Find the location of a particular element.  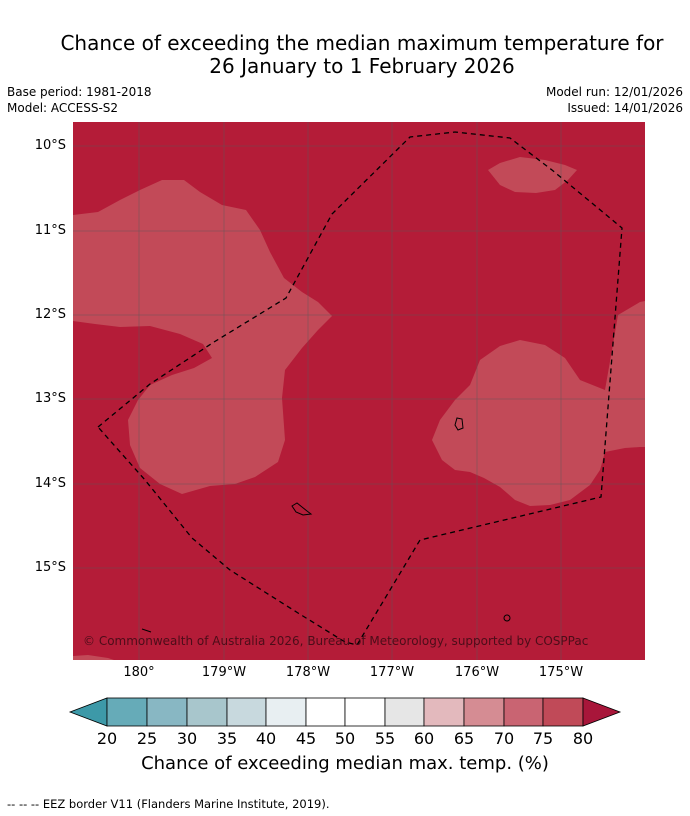

lon-label-180: 180° is located at coordinates (139, 672).